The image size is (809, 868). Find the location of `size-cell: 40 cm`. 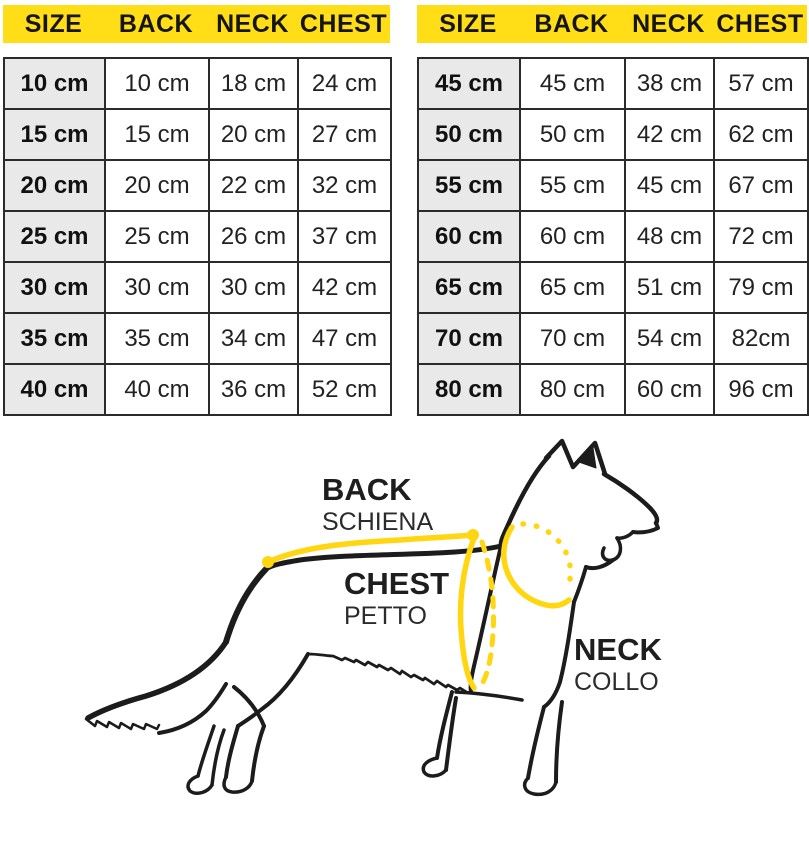

size-cell: 40 cm is located at coordinates (54, 389).